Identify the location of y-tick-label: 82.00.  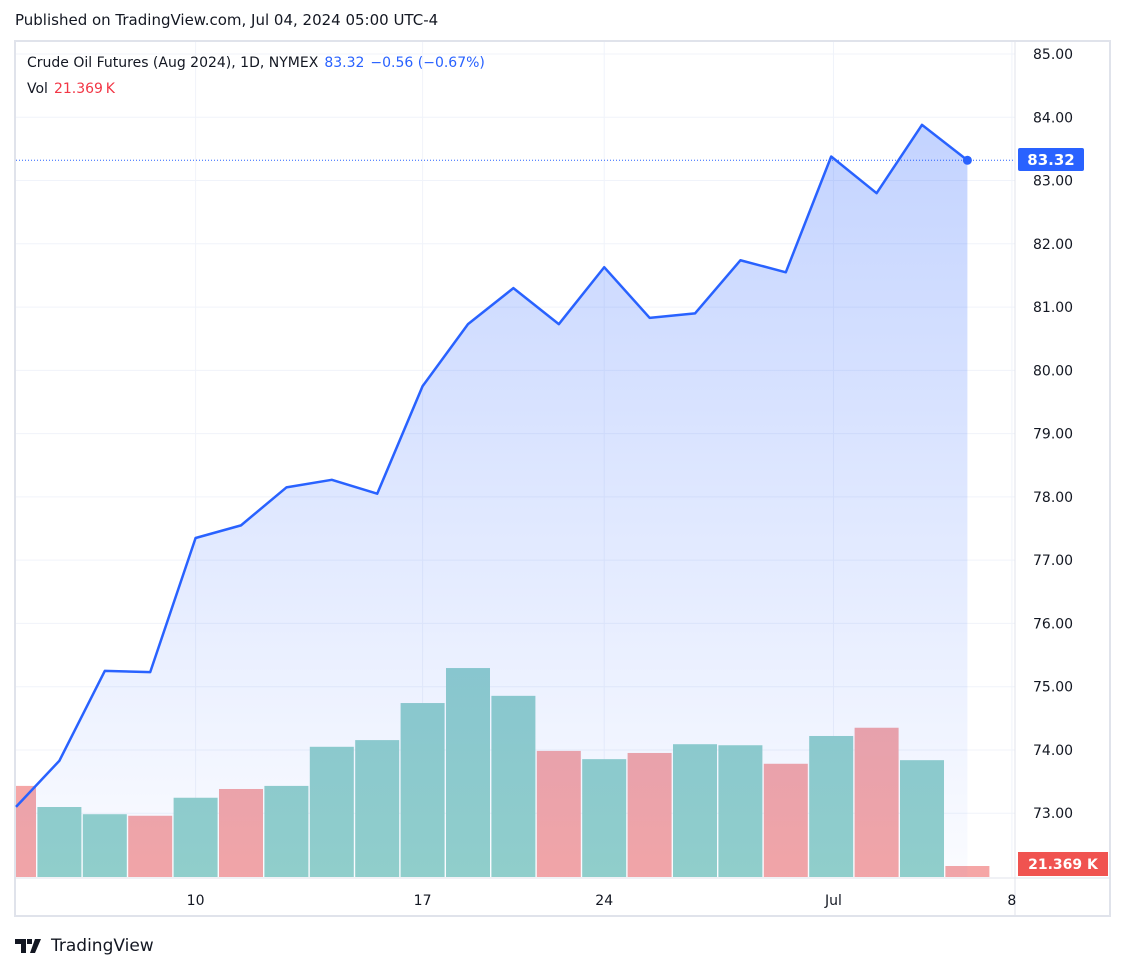
(1053, 245).